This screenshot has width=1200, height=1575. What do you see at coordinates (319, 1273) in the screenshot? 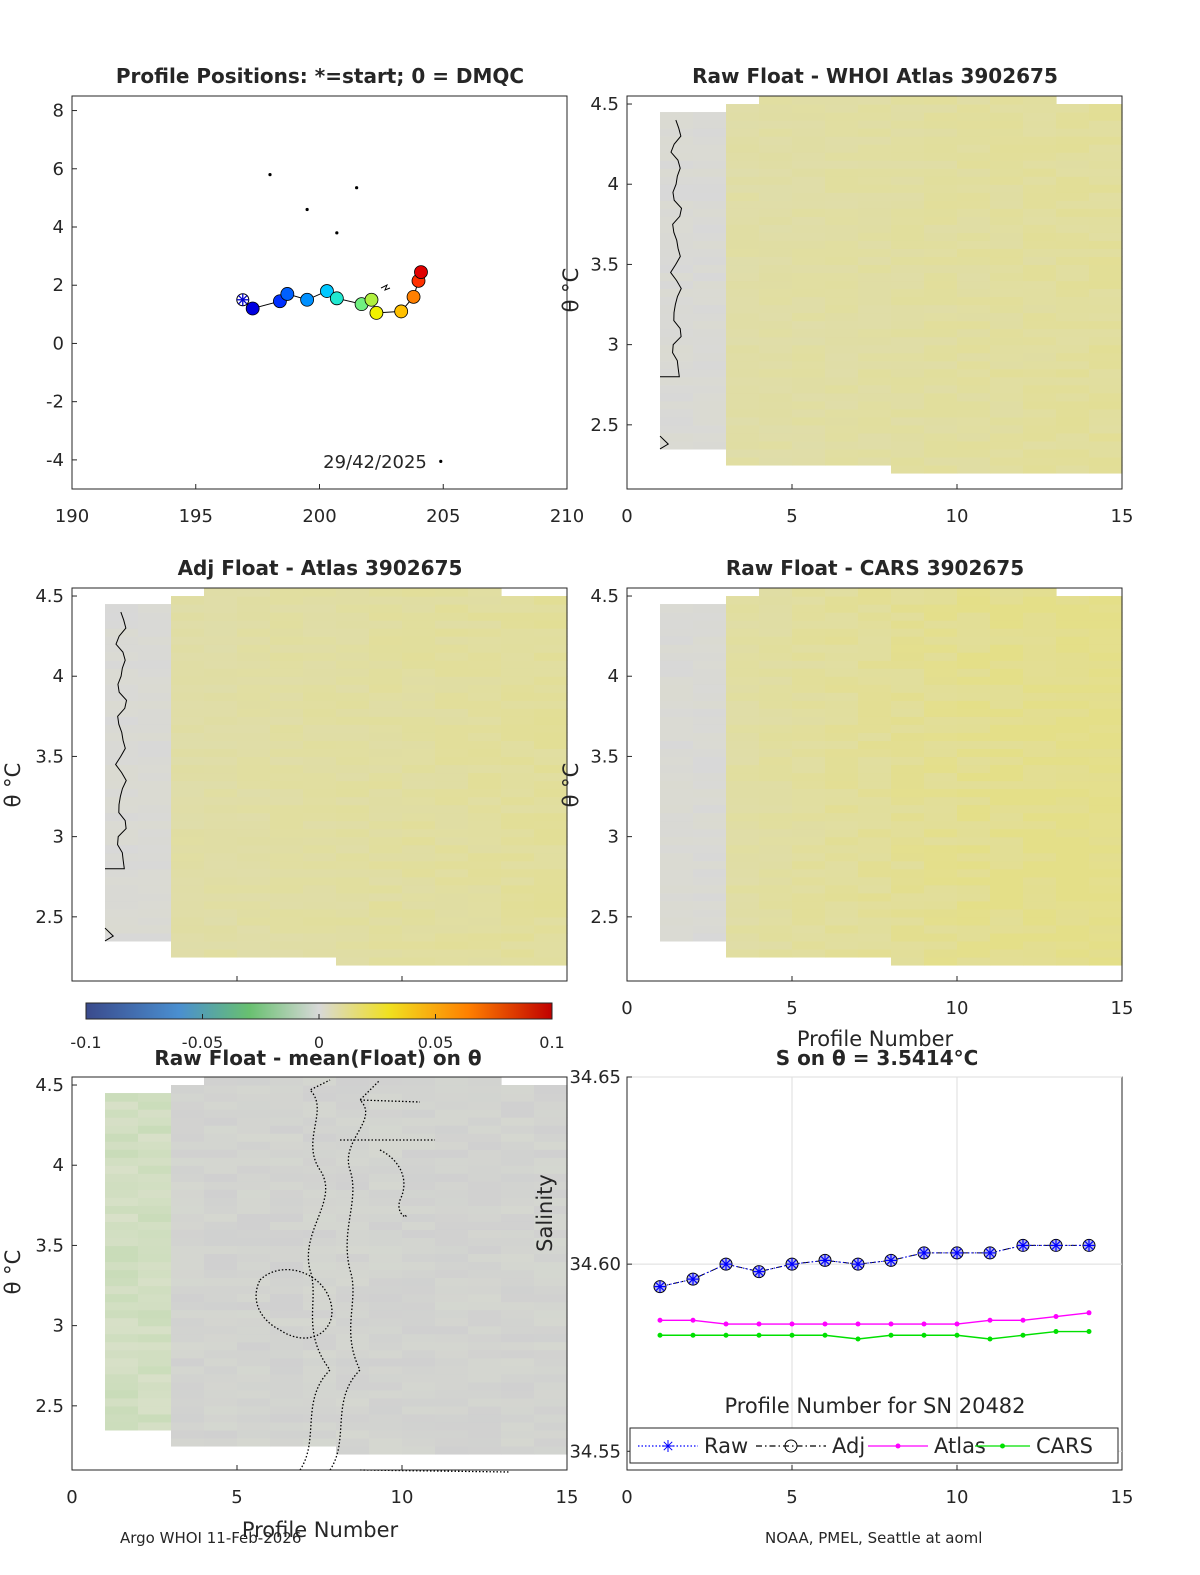
I see `raw-mean-axes` at bounding box center [319, 1273].